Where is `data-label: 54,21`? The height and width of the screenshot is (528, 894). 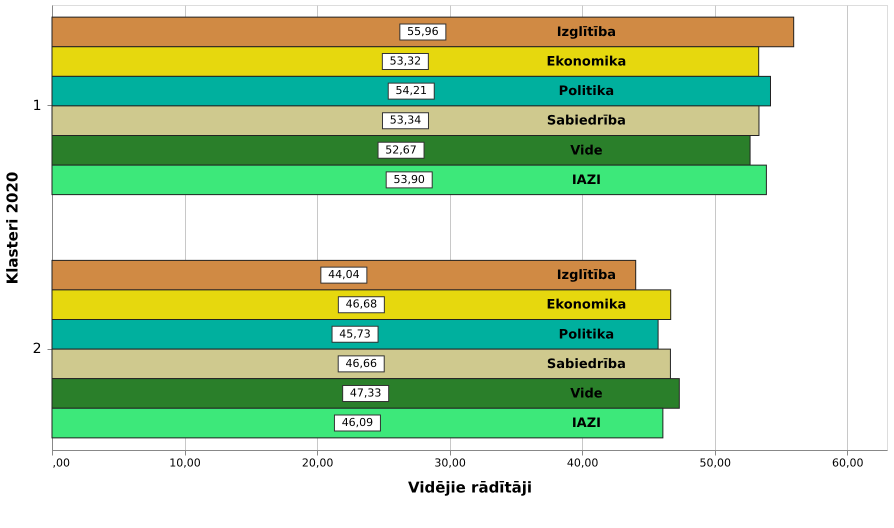 data-label: 54,21 is located at coordinates (411, 91).